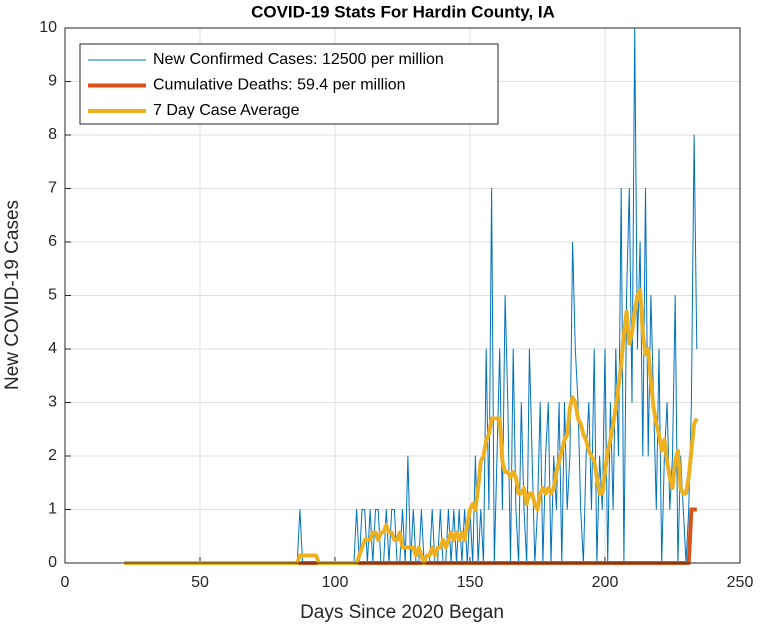 The height and width of the screenshot is (630, 761). I want to click on y-tick-label: 4, so click(52, 348).